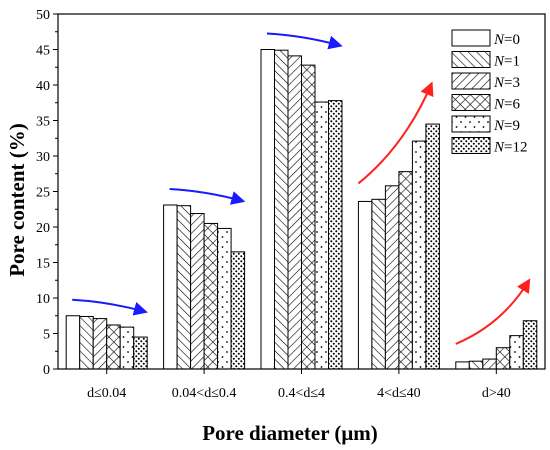 The height and width of the screenshot is (450, 550). What do you see at coordinates (207, 196) in the screenshot?
I see `trend-arrow-down-cat1` at bounding box center [207, 196].